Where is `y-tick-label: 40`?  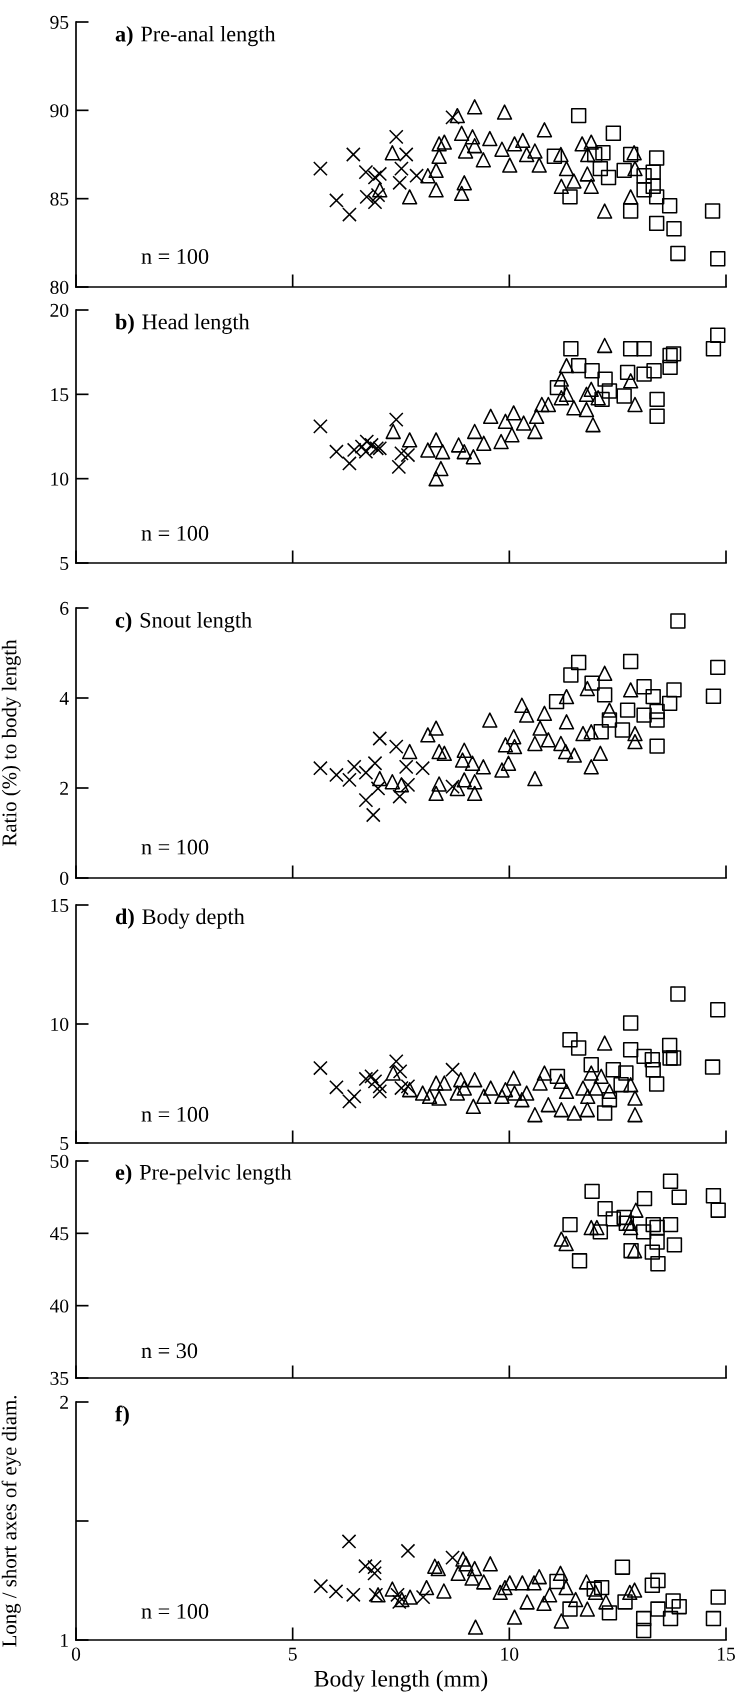 y-tick-label: 40 is located at coordinates (59, 1306).